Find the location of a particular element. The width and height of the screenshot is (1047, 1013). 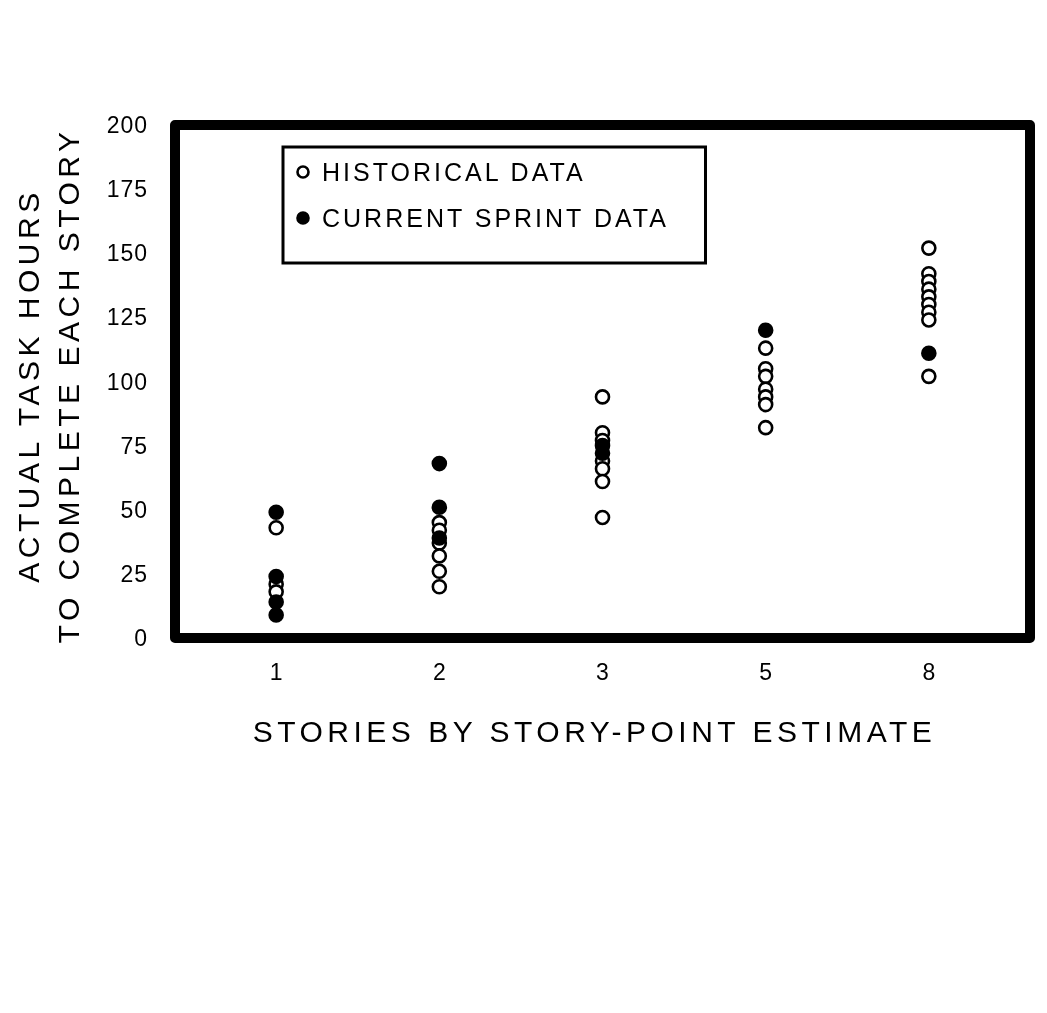

y-tick-label: 0 is located at coordinates (141, 638).